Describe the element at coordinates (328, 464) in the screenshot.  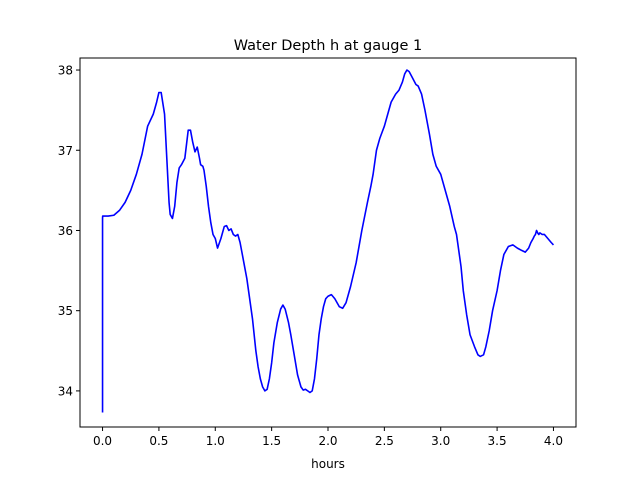
I see `x-axis-label: hours` at that location.